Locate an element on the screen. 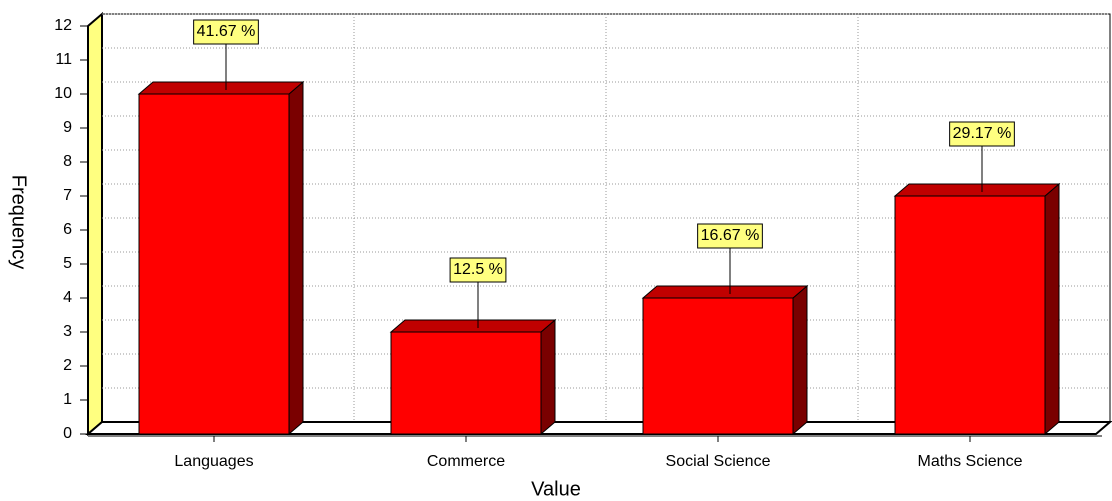 The width and height of the screenshot is (1112, 501). x-tick-label: Maths Science is located at coordinates (970, 461).